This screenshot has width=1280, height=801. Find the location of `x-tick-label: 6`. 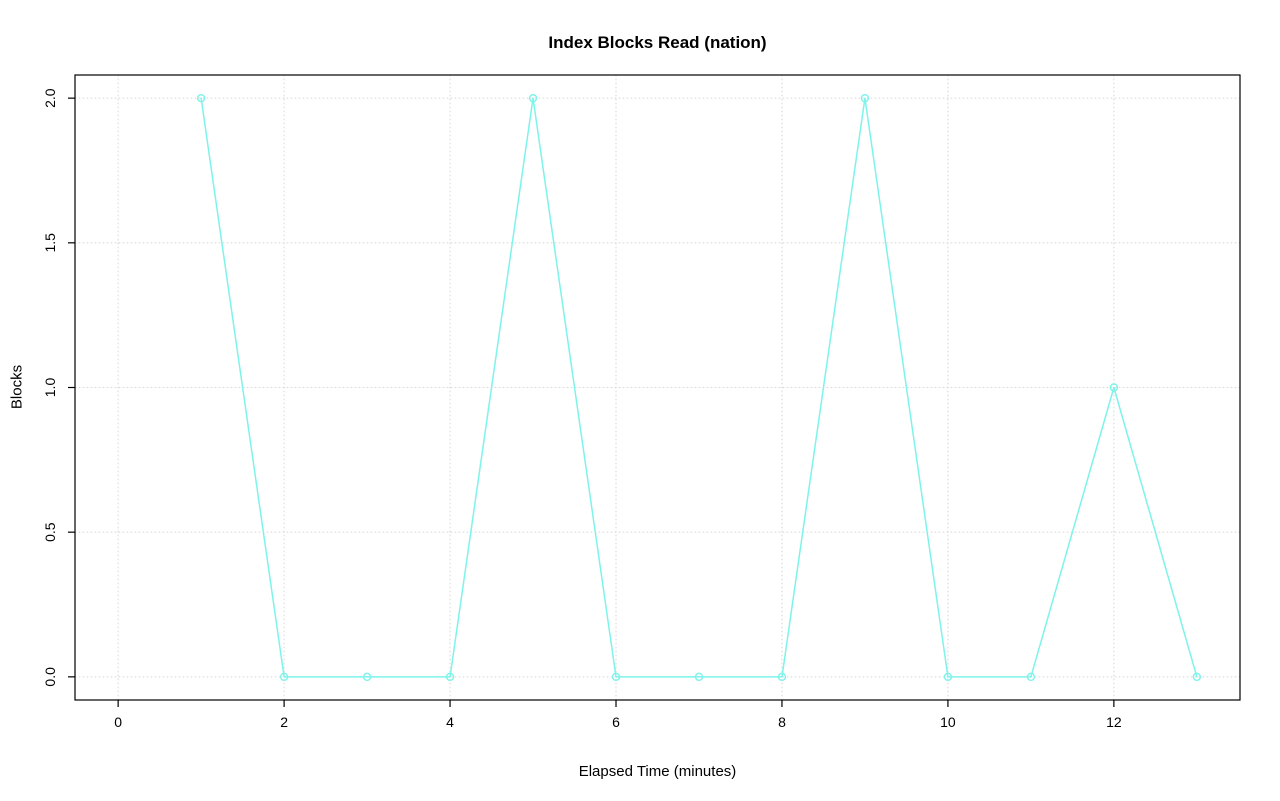

x-tick-label: 6 is located at coordinates (616, 722).